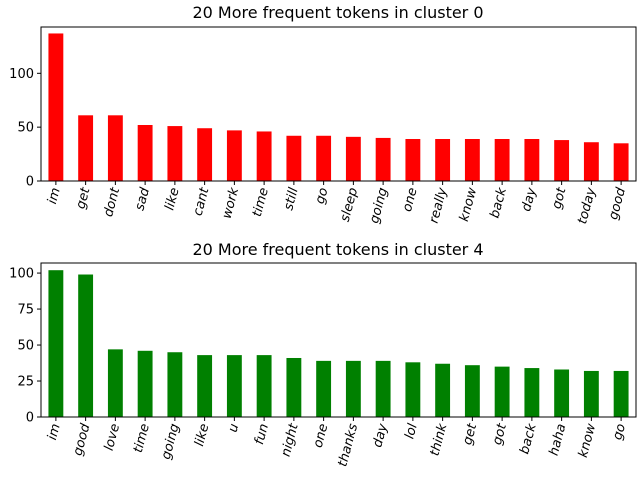 The width and height of the screenshot is (640, 480). What do you see at coordinates (202, 201) in the screenshot?
I see `x-tick-label: cant` at bounding box center [202, 201].